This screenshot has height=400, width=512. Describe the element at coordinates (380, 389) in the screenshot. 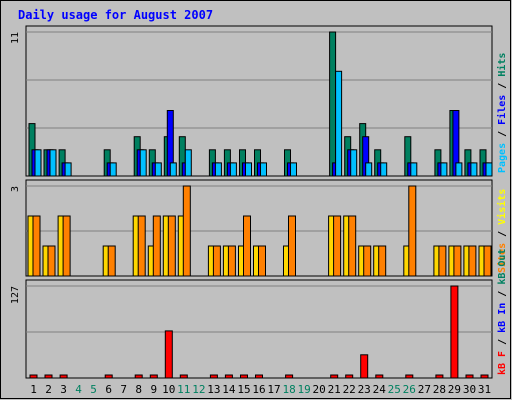

I see `x-tick-label-24: 24` at that location.